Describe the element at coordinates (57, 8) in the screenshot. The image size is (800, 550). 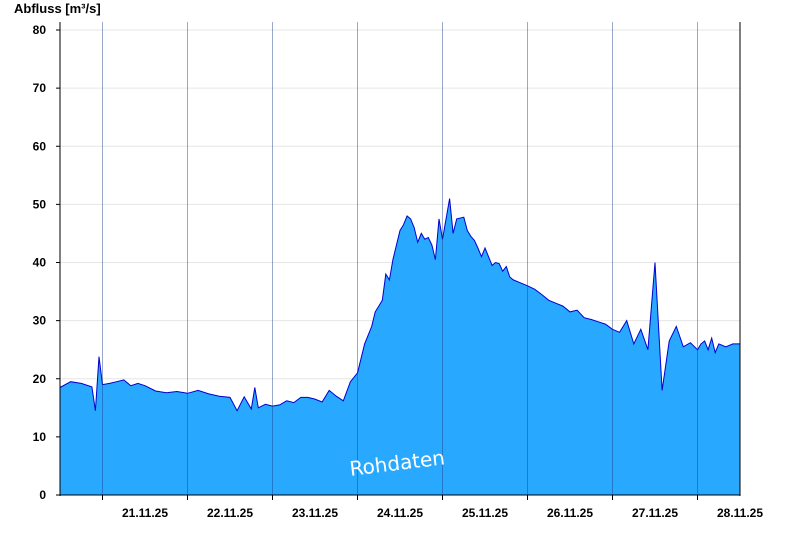
I see `y-axis-label: Abfluss [m³/s]` at that location.